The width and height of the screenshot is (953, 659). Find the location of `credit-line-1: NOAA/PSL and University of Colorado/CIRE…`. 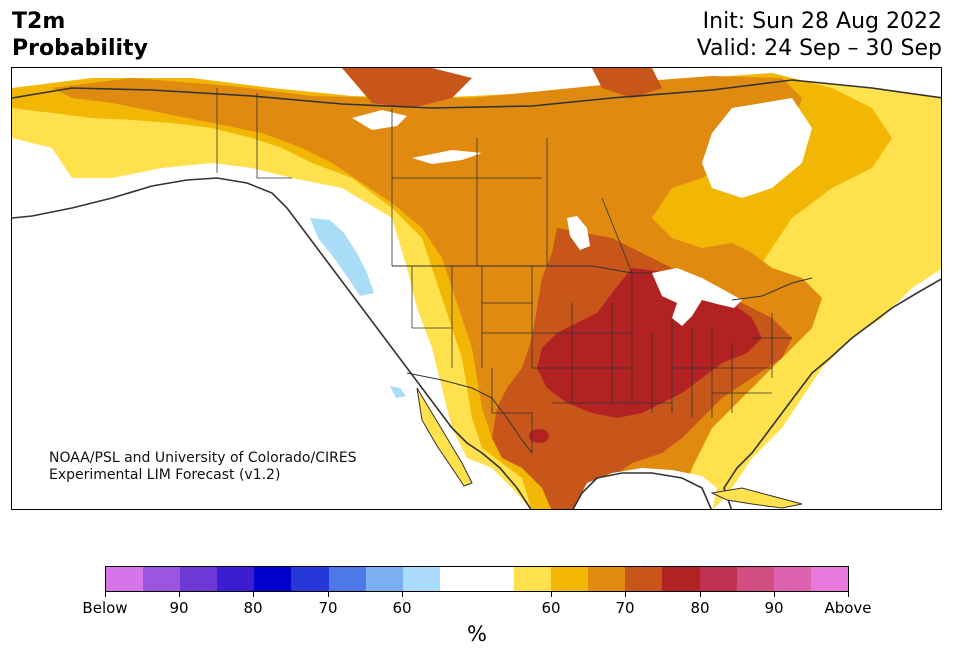

credit-line-1: NOAA/PSL and University of Colorado/CIRE… is located at coordinates (203, 458).